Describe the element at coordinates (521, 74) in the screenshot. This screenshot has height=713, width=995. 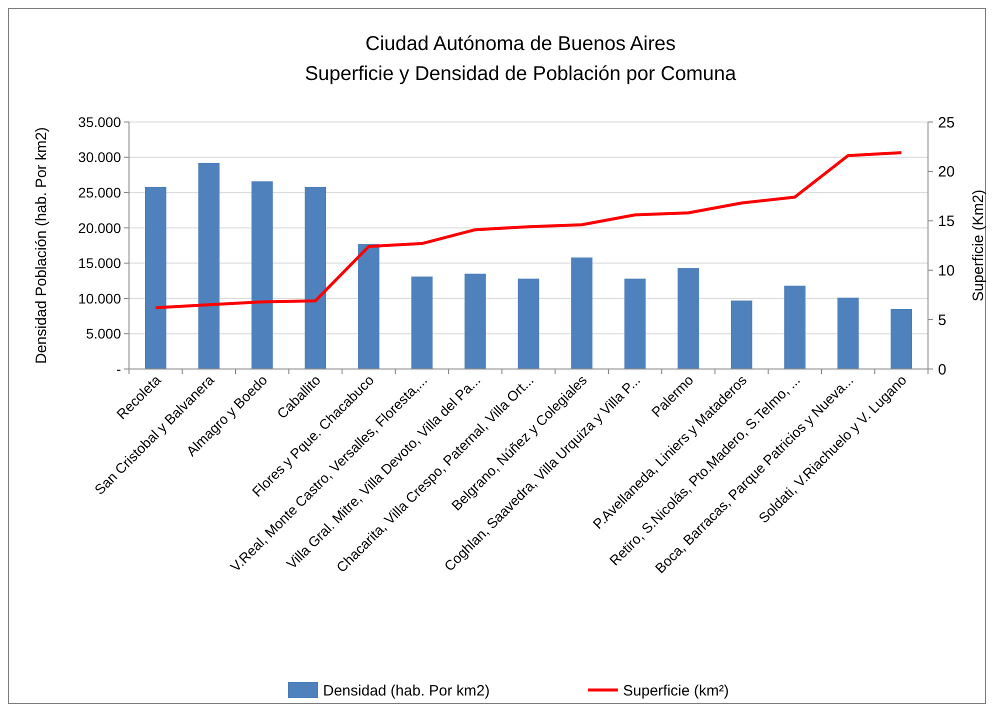
I see `chart-subtitle: Superficie y Densidad de Población por Comuna` at that location.